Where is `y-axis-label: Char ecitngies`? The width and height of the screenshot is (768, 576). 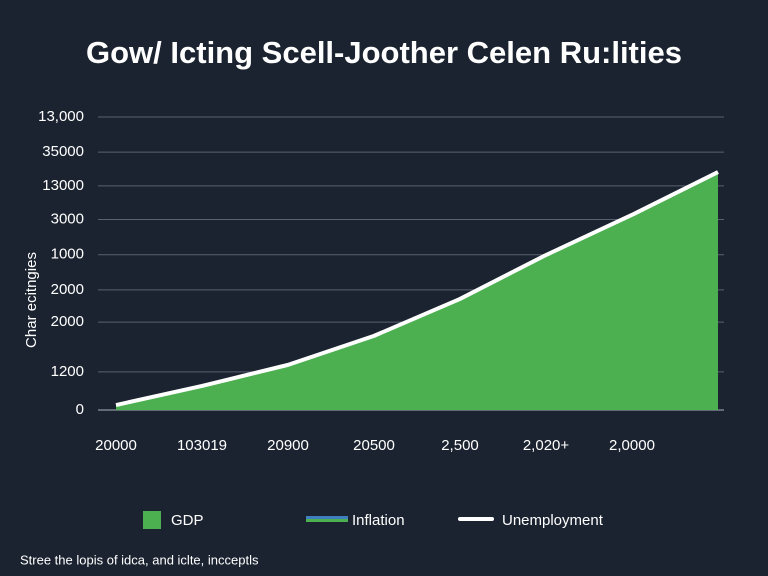
y-axis-label: Char ecitngies is located at coordinates (31, 300).